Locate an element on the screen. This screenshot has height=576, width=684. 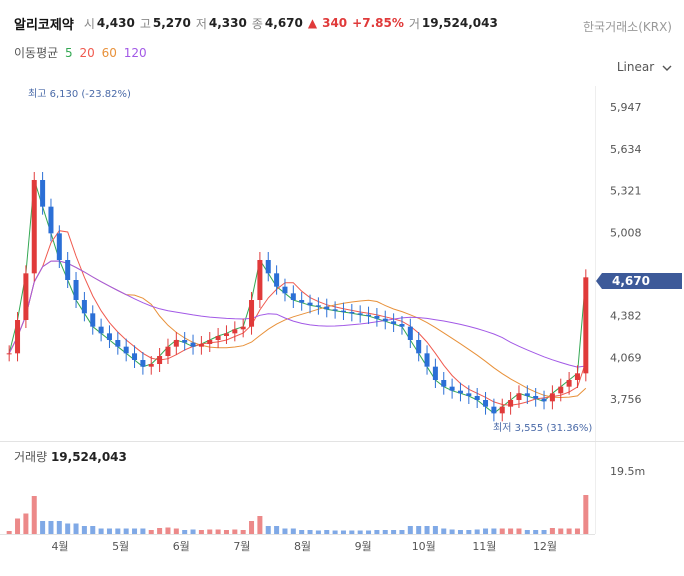
x-tick-label: 11월 is located at coordinates (484, 546).